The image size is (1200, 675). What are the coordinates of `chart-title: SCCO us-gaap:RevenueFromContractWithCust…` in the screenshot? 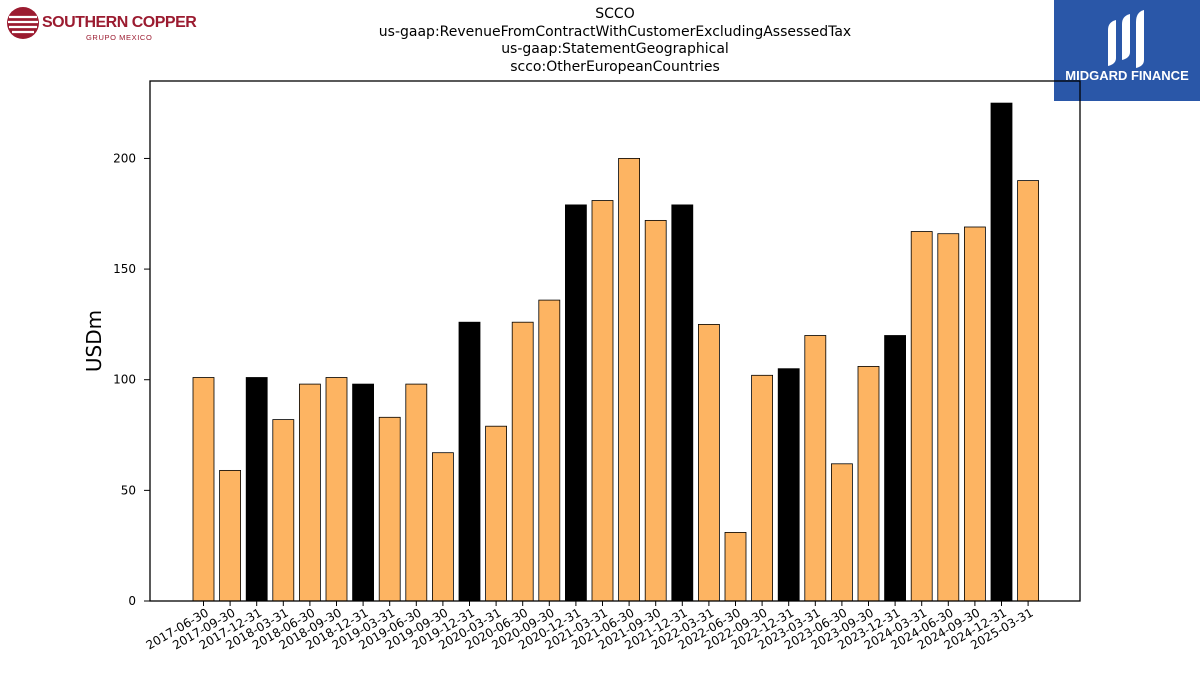 It's located at (615, 41).